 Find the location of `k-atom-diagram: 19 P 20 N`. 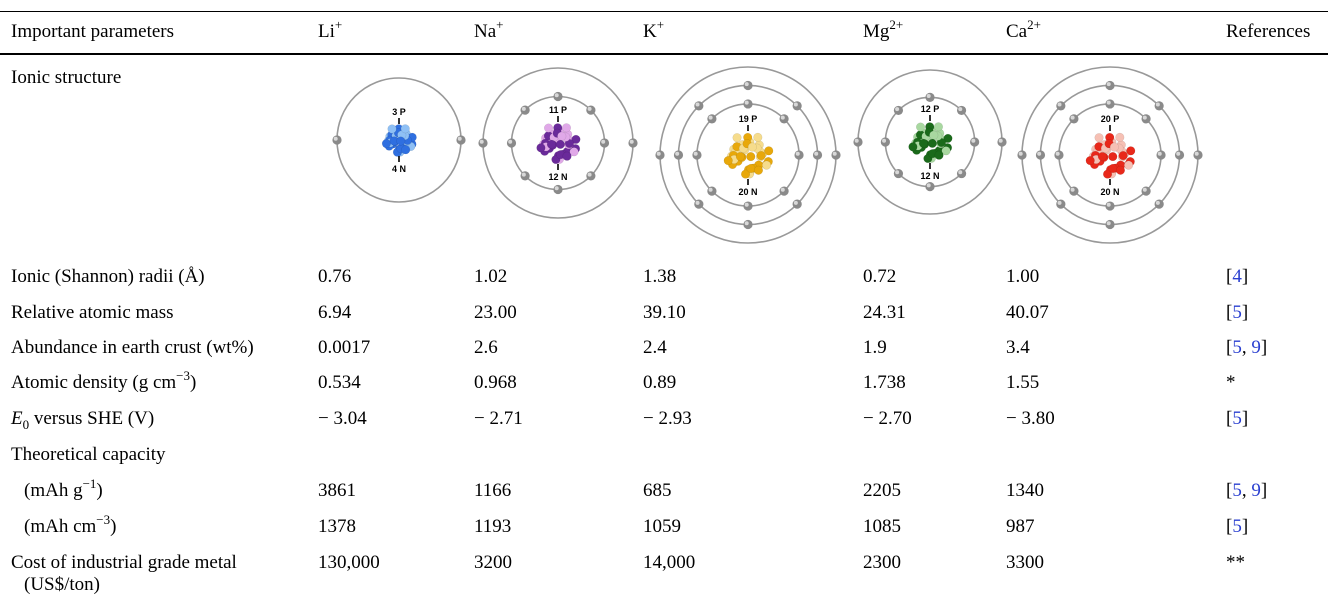

k-atom-diagram: 19 P 20 N is located at coordinates (748, 155).